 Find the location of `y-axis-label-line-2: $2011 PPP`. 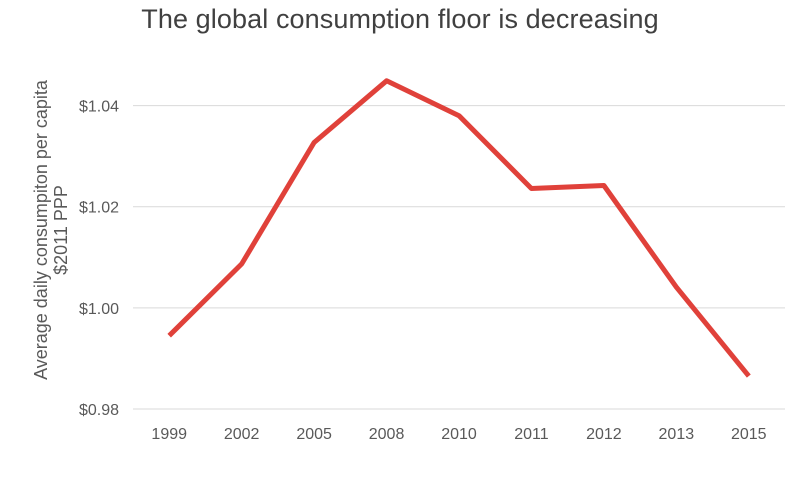

y-axis-label-line-2: $2011 PPP is located at coordinates (61, 230).